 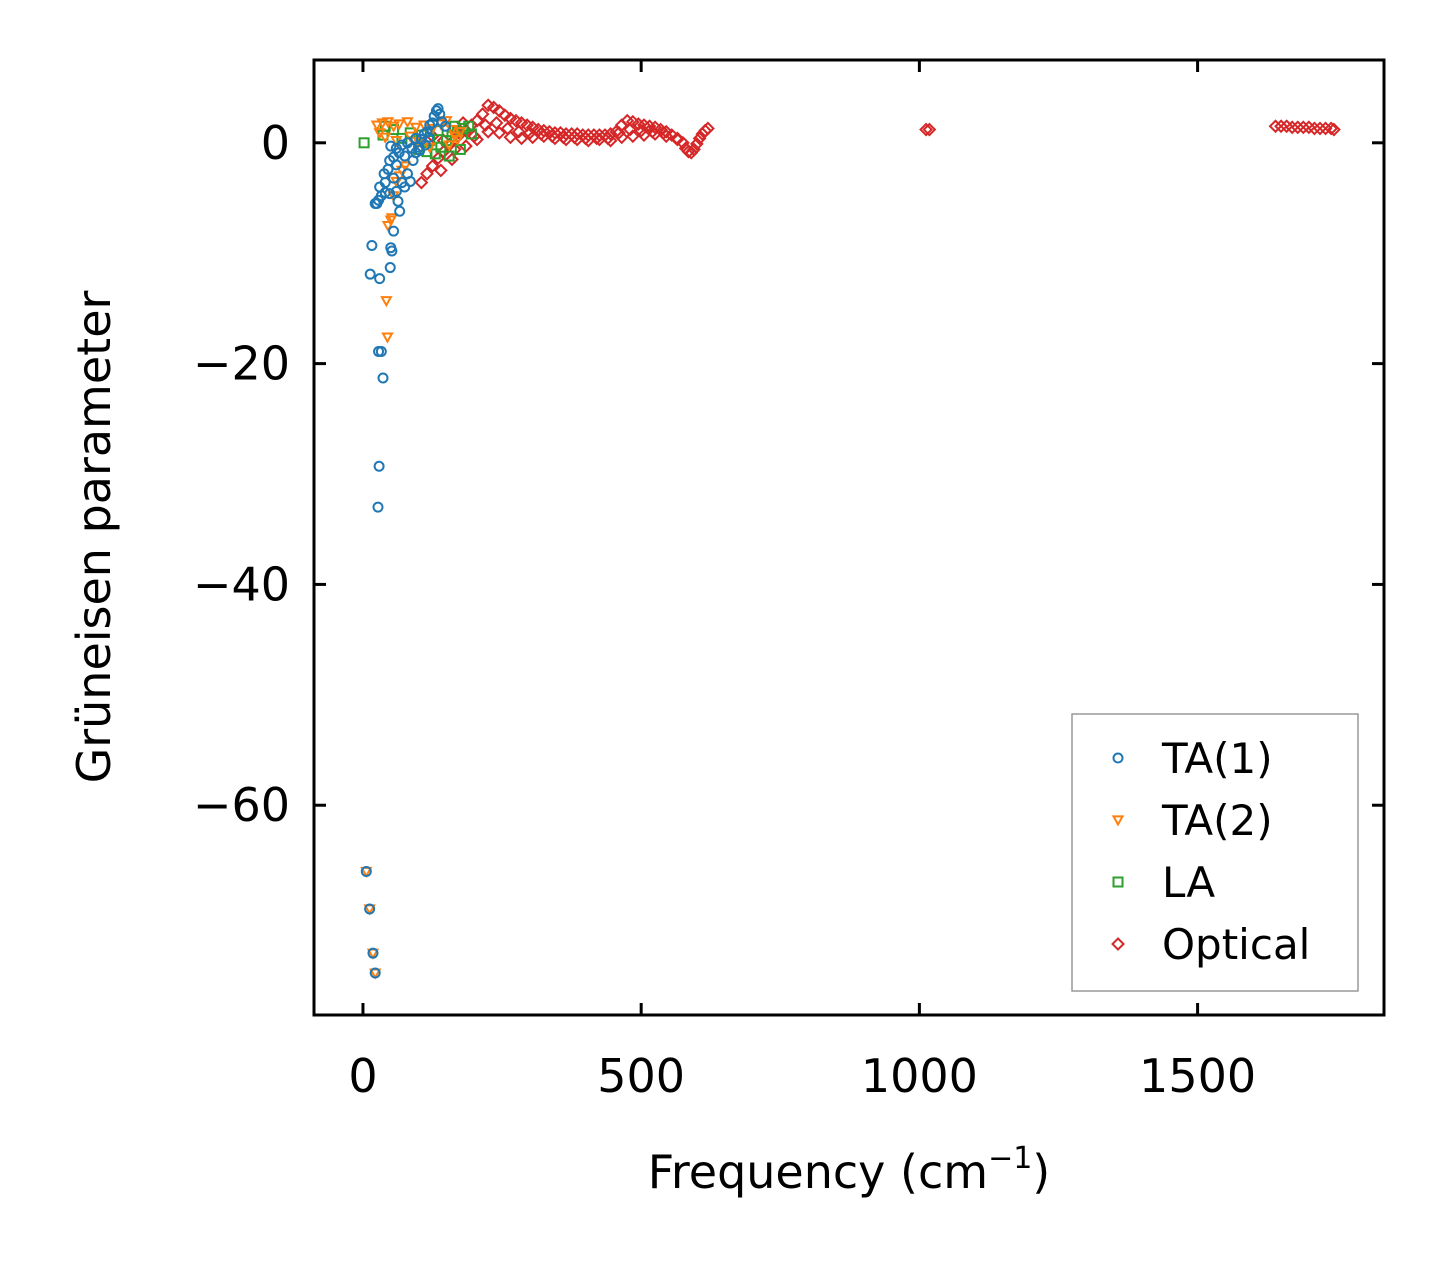 What do you see at coordinates (1197, 1076) in the screenshot?
I see `x-tick-label: 1500` at bounding box center [1197, 1076].